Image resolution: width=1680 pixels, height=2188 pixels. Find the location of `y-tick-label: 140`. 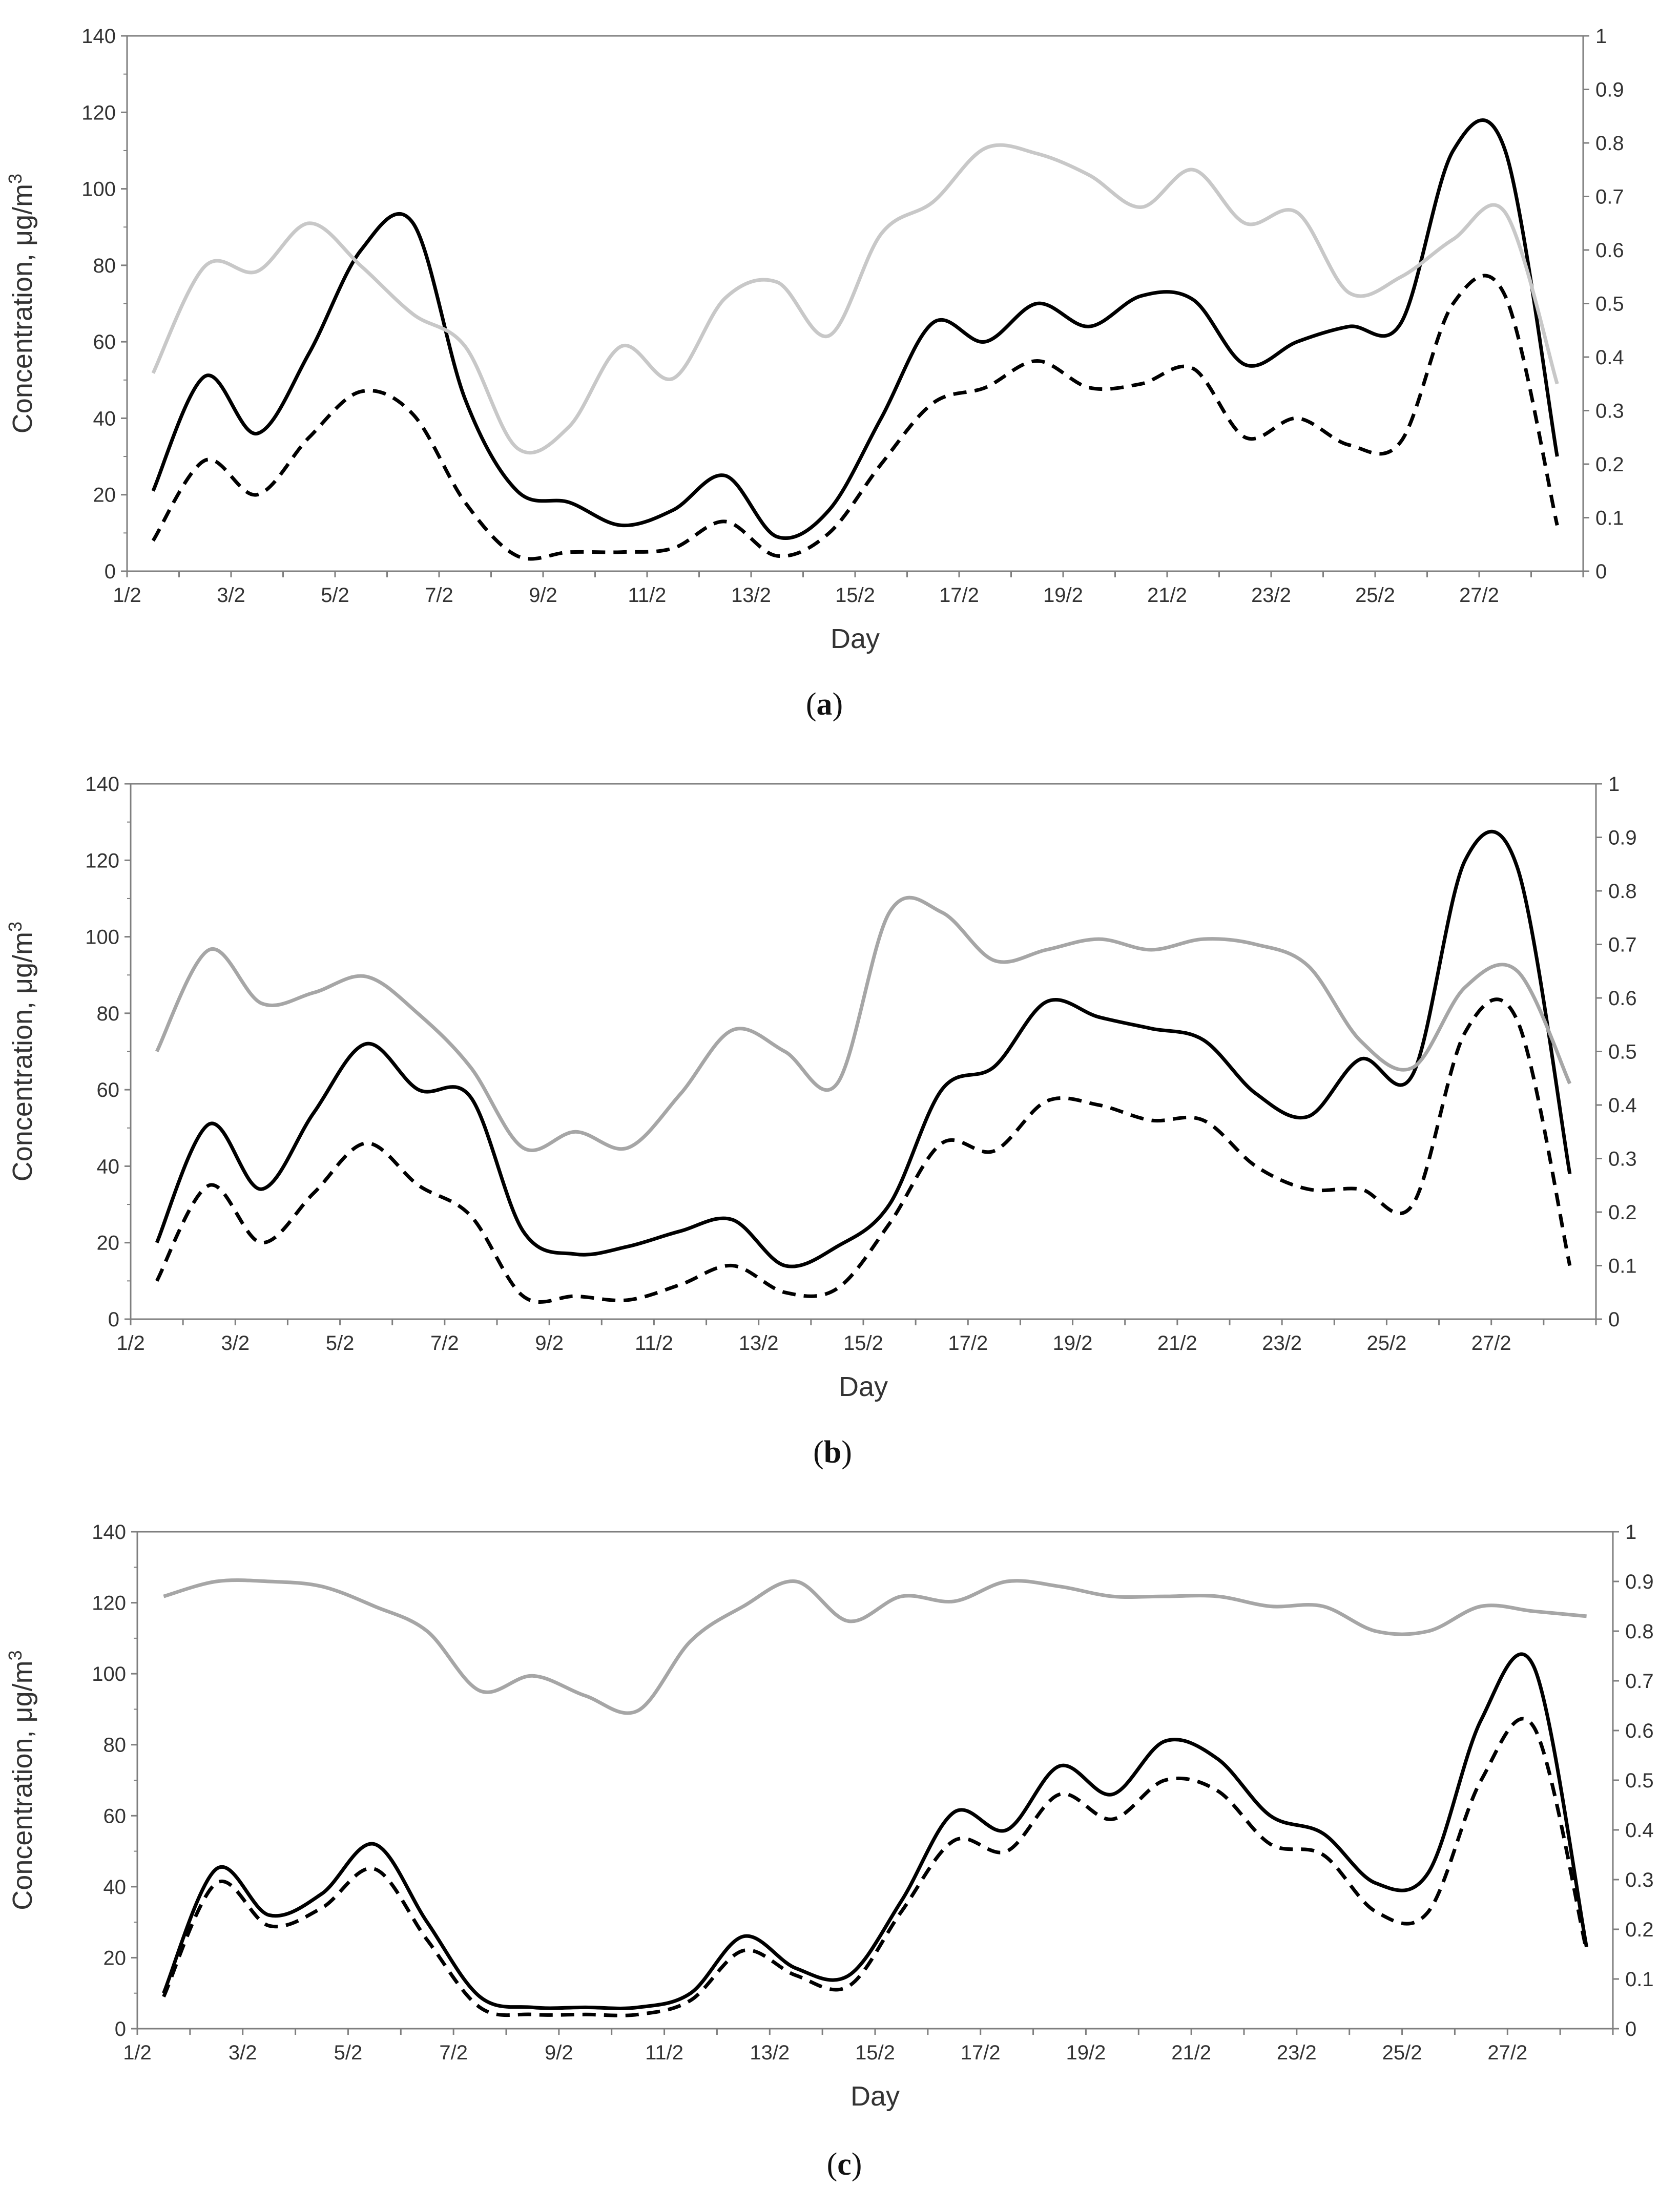

y-tick-label: 140 is located at coordinates (109, 1532).